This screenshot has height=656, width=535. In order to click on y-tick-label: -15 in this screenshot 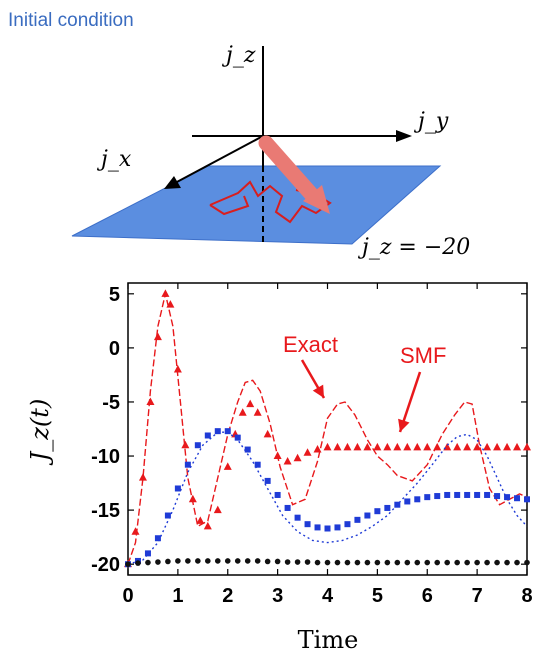, I will do `click(105, 511)`.